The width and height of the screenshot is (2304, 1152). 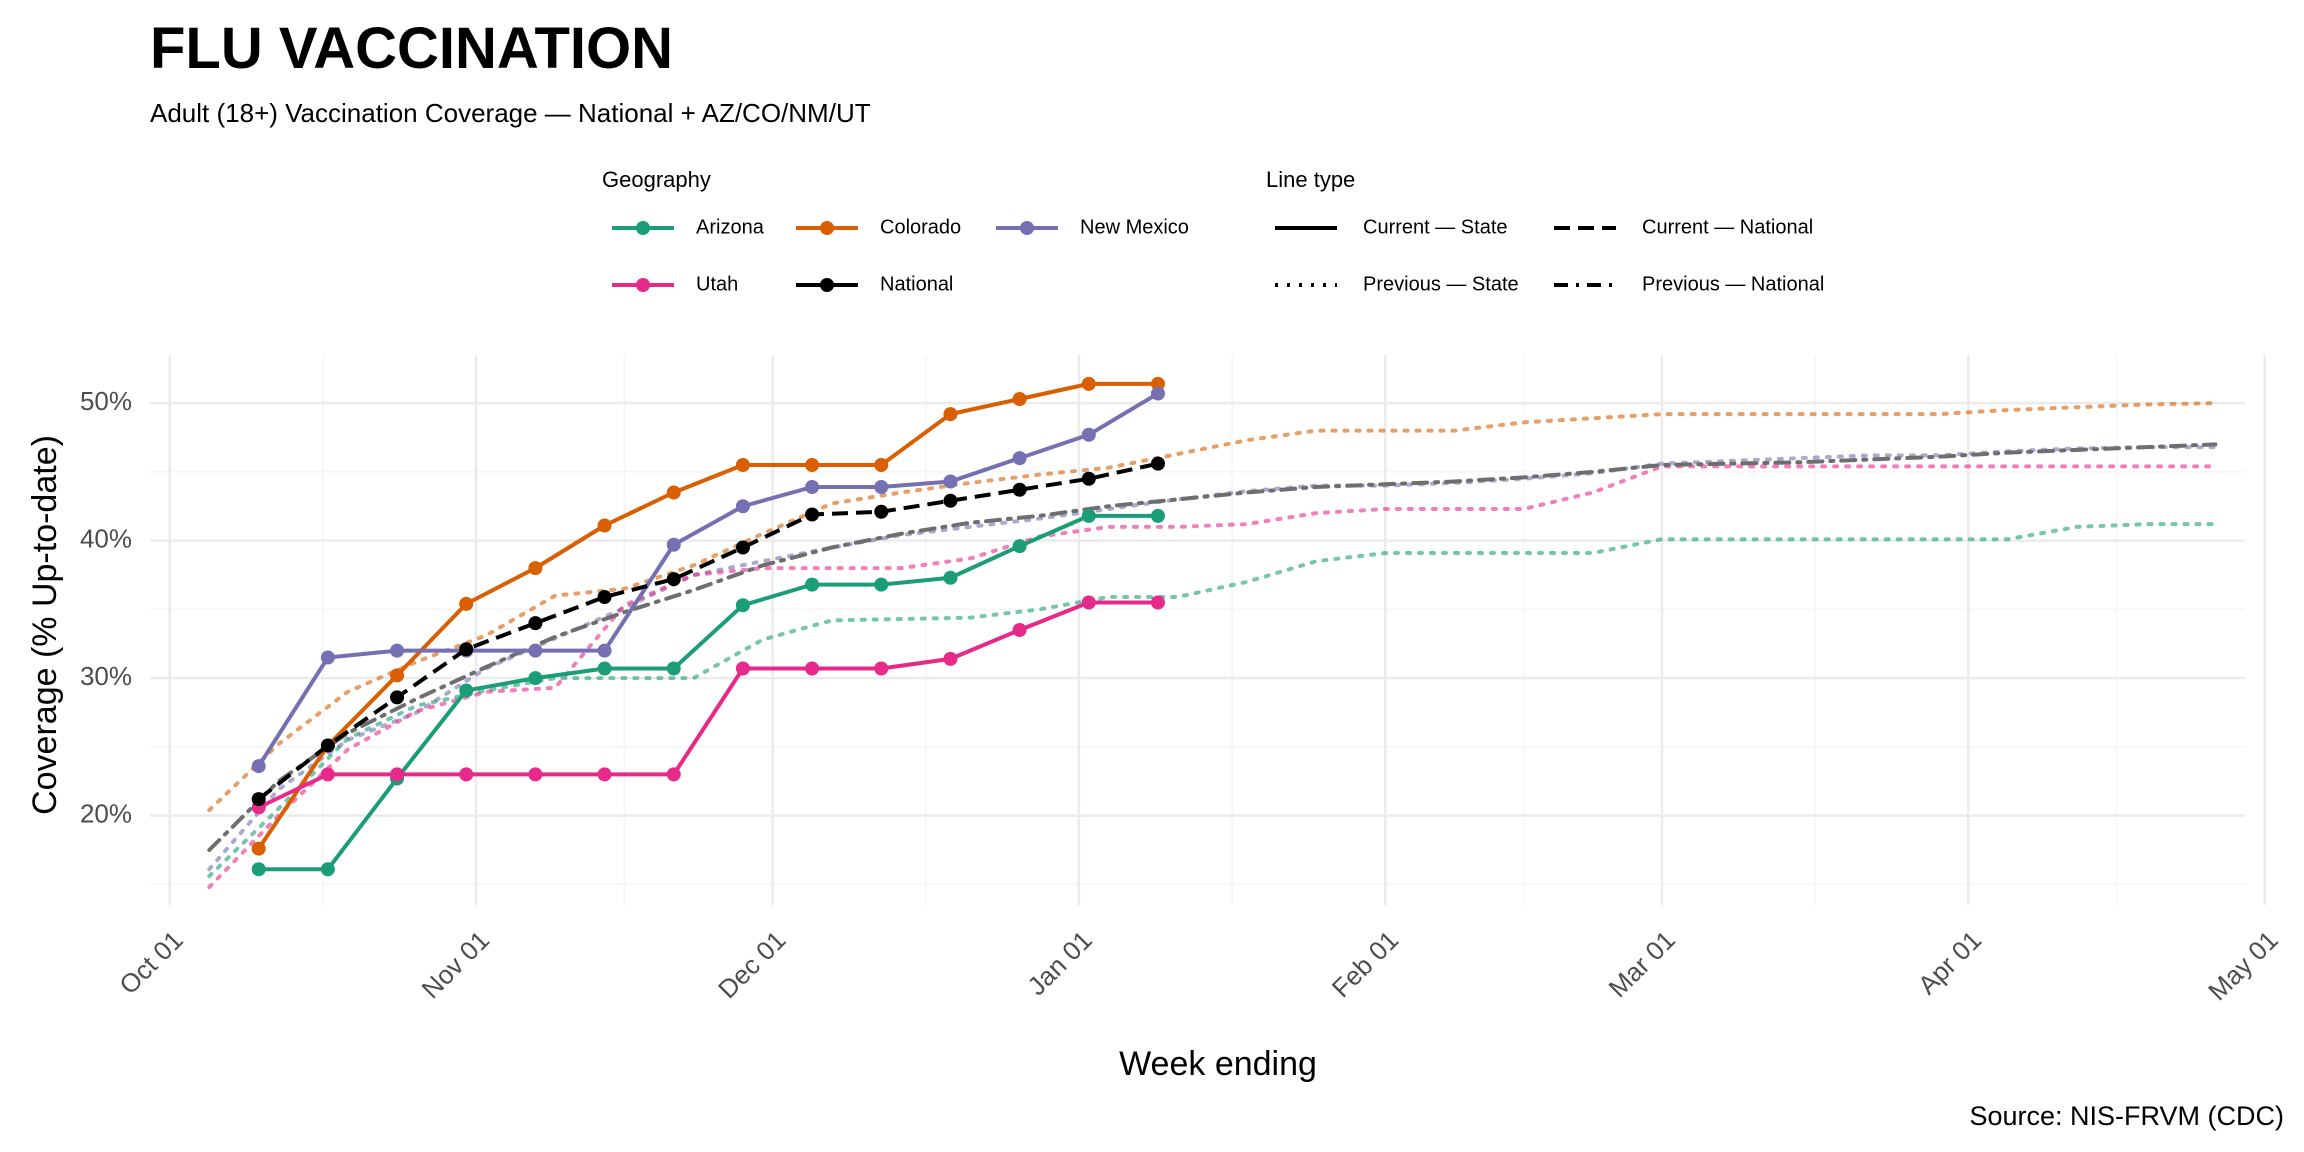 What do you see at coordinates (411, 48) in the screenshot?
I see `chart-title: FLU VACCINATION` at bounding box center [411, 48].